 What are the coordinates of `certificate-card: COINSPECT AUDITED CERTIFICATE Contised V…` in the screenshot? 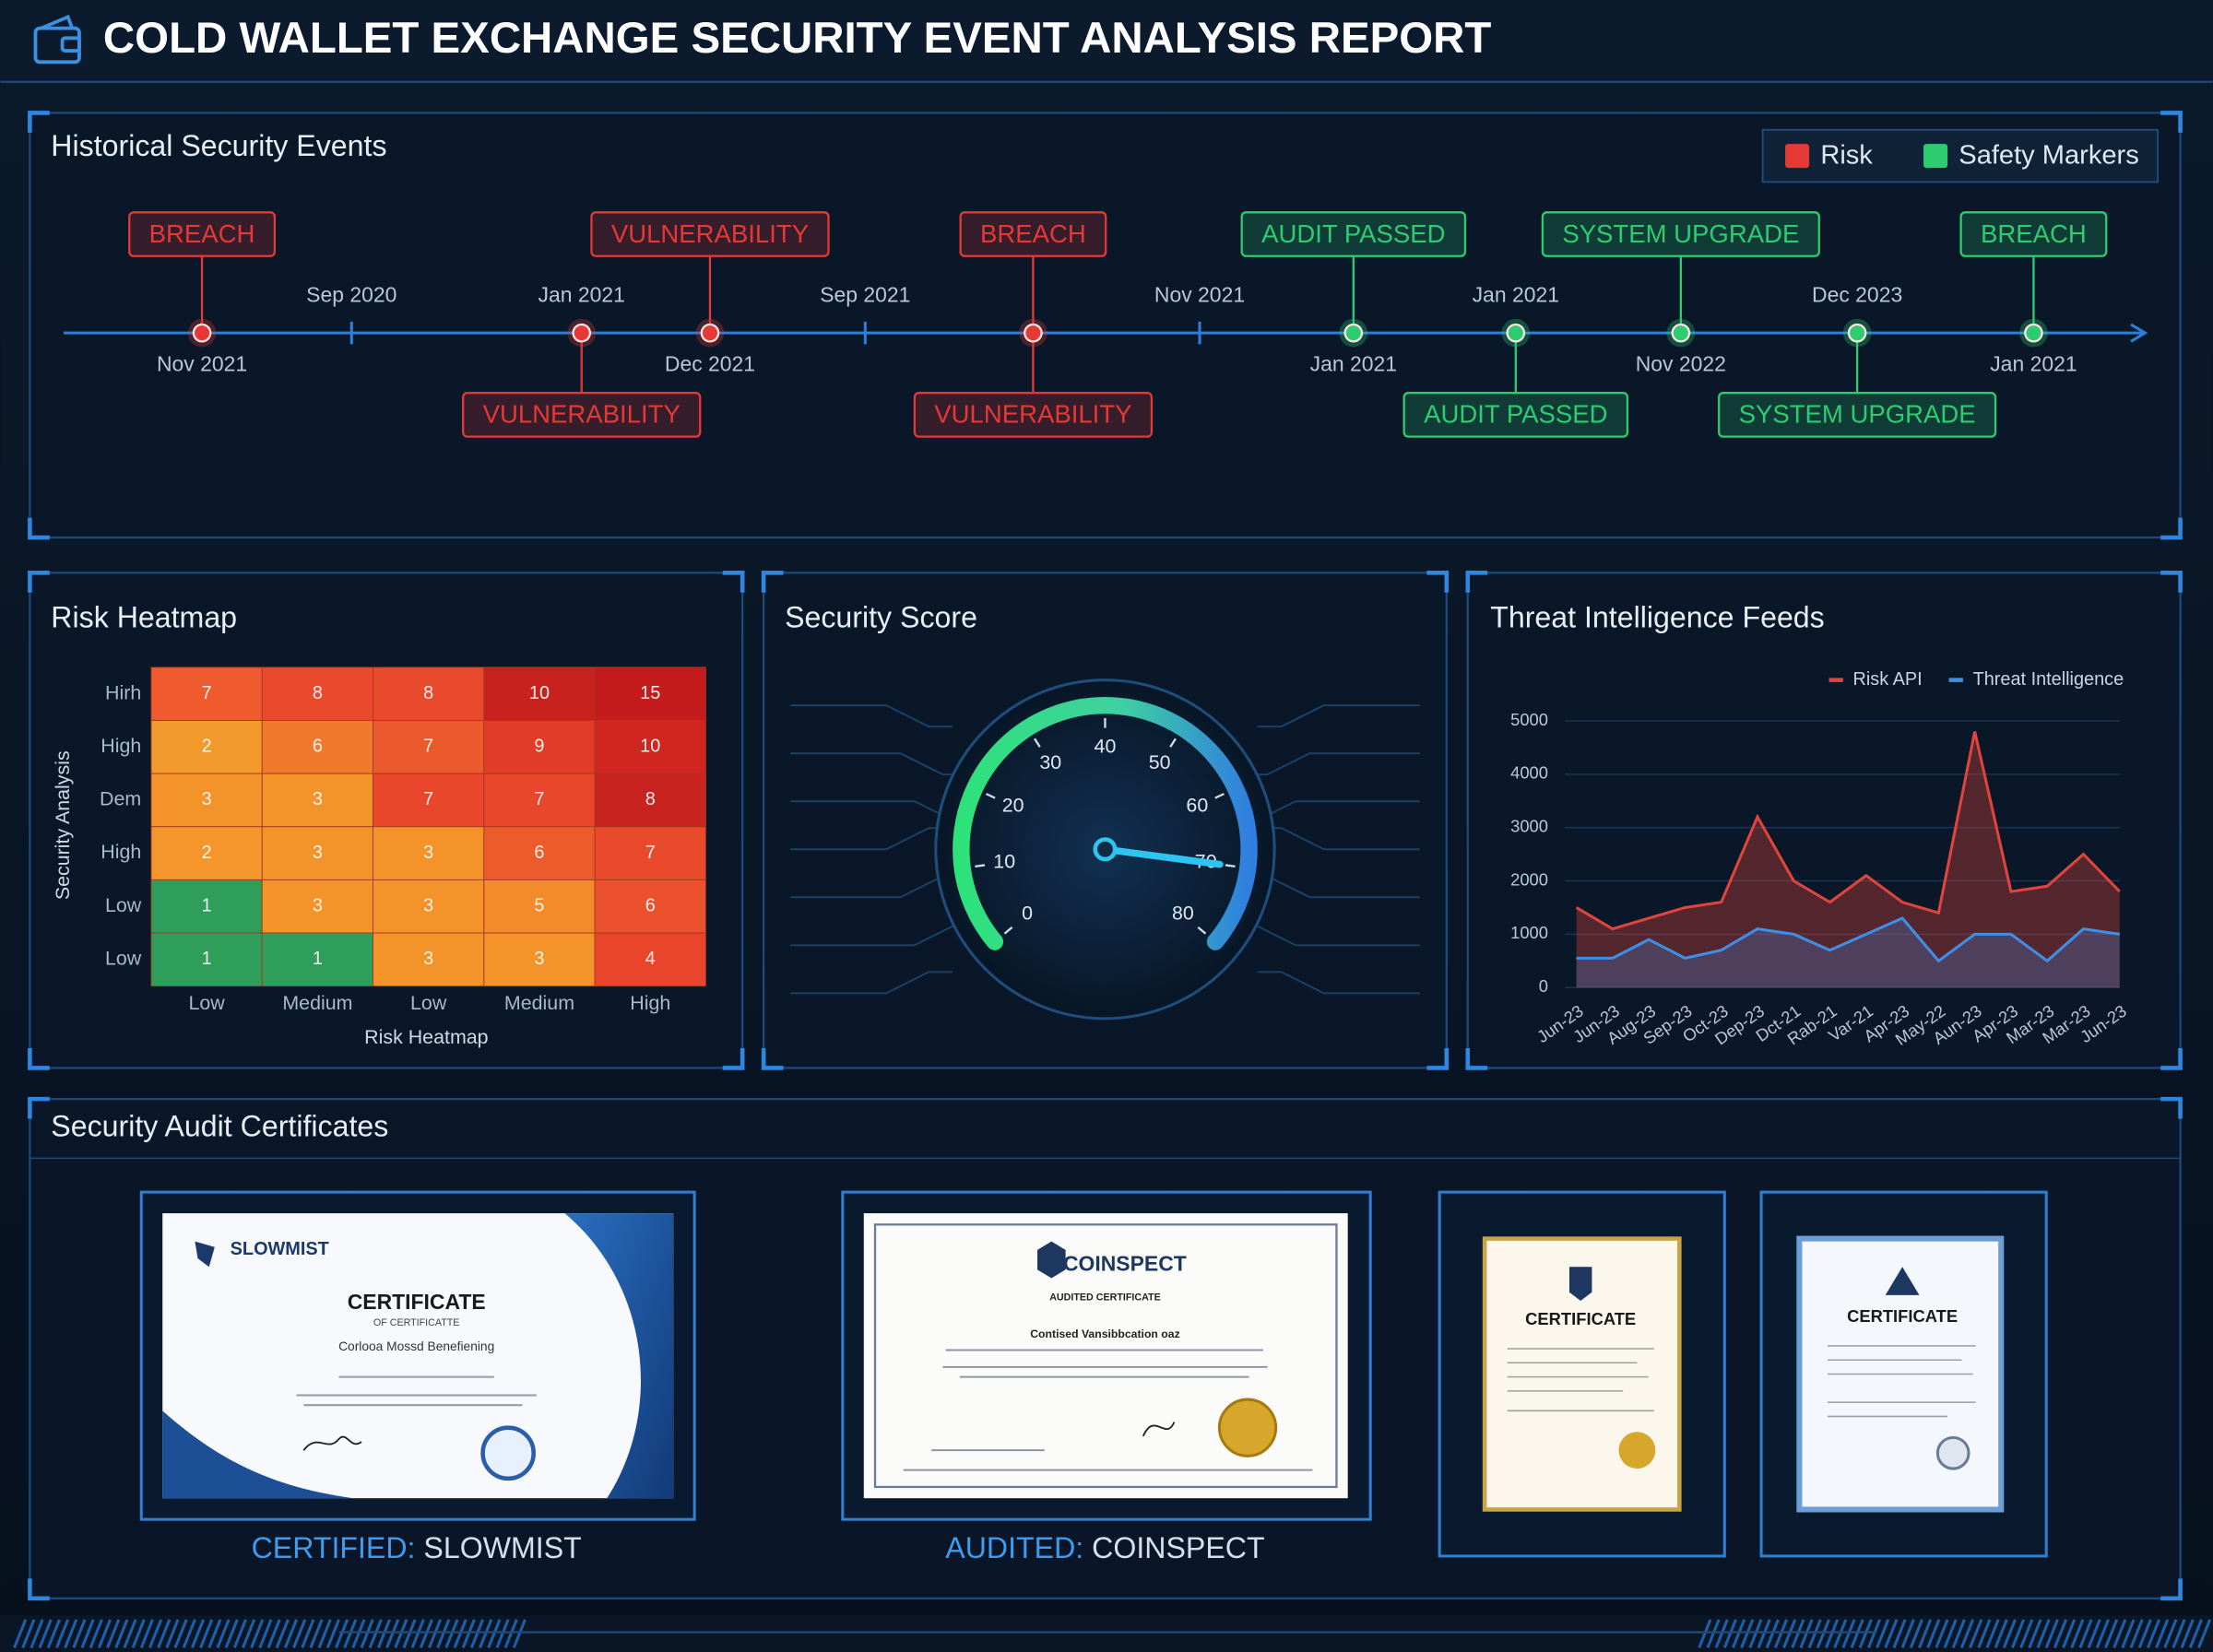 It's located at (1106, 1355).